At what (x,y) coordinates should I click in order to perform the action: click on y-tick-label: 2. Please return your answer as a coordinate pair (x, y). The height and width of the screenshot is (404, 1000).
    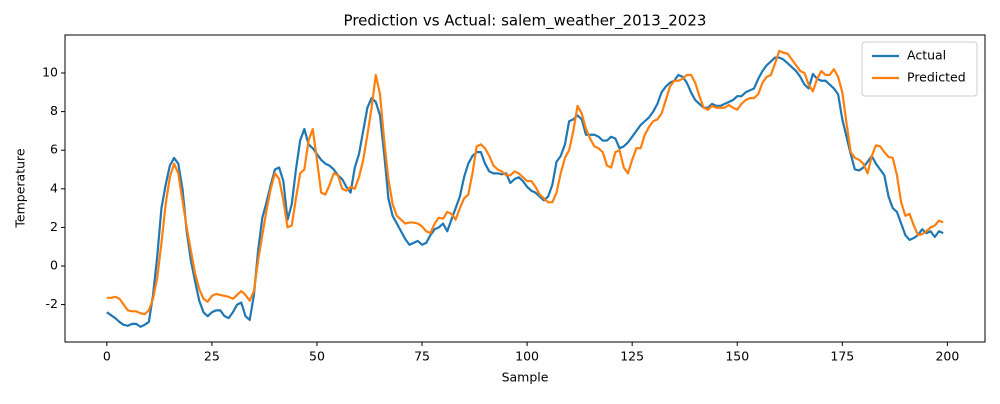
    Looking at the image, I should click on (54, 226).